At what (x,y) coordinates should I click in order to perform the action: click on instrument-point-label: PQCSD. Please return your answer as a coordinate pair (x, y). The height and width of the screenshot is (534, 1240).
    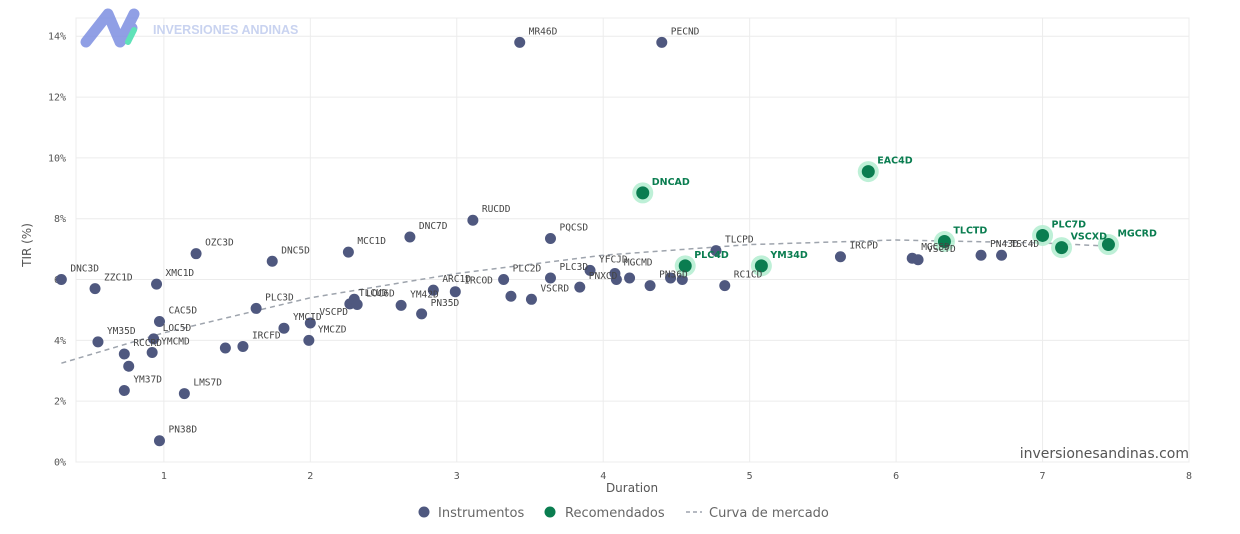
    Looking at the image, I should click on (573, 227).